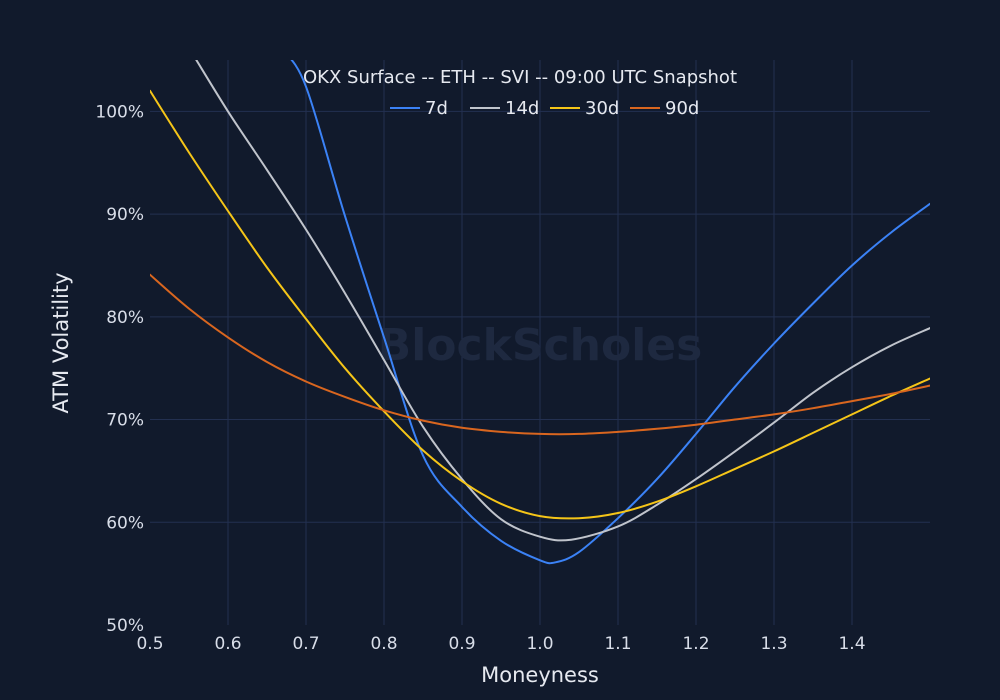 The width and height of the screenshot is (1000, 700). Describe the element at coordinates (664, 108) in the screenshot. I see `legend-item-90d: 90d` at that location.